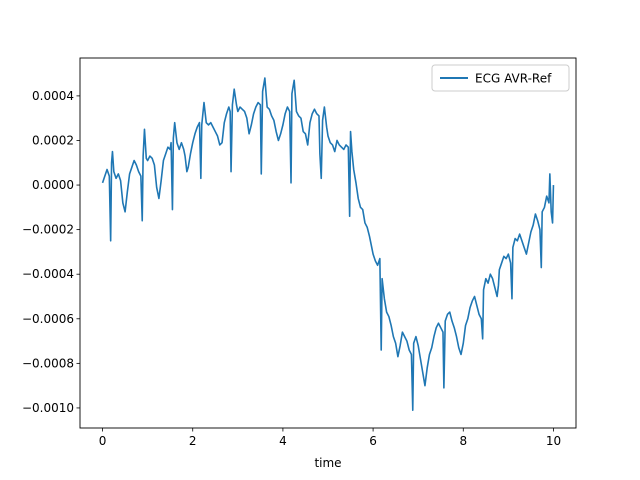 The width and height of the screenshot is (640, 480). Describe the element at coordinates (48, 230) in the screenshot. I see `y-tick-label: −0.0002` at that location.